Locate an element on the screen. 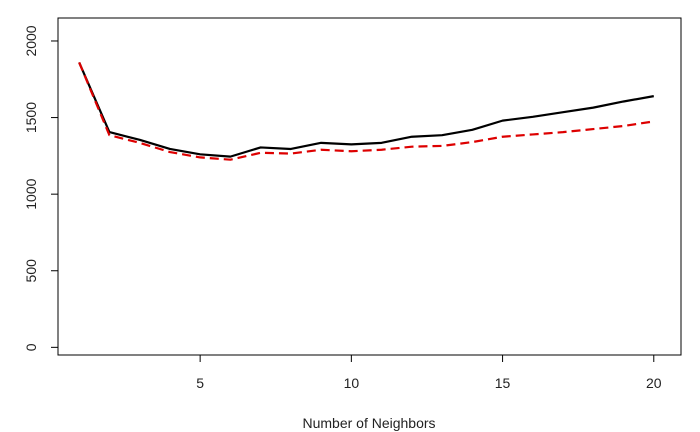 This screenshot has height=432, width=700. y-tick-label-500: 500 is located at coordinates (31, 271).